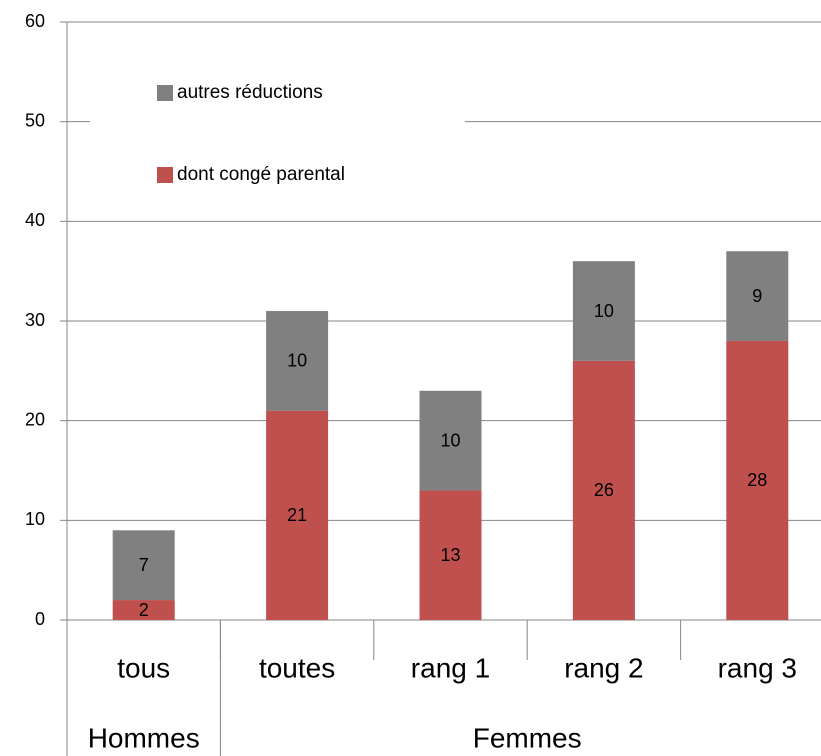 The width and height of the screenshot is (821, 756). Describe the element at coordinates (35, 320) in the screenshot. I see `y-tick-label: 30` at that location.